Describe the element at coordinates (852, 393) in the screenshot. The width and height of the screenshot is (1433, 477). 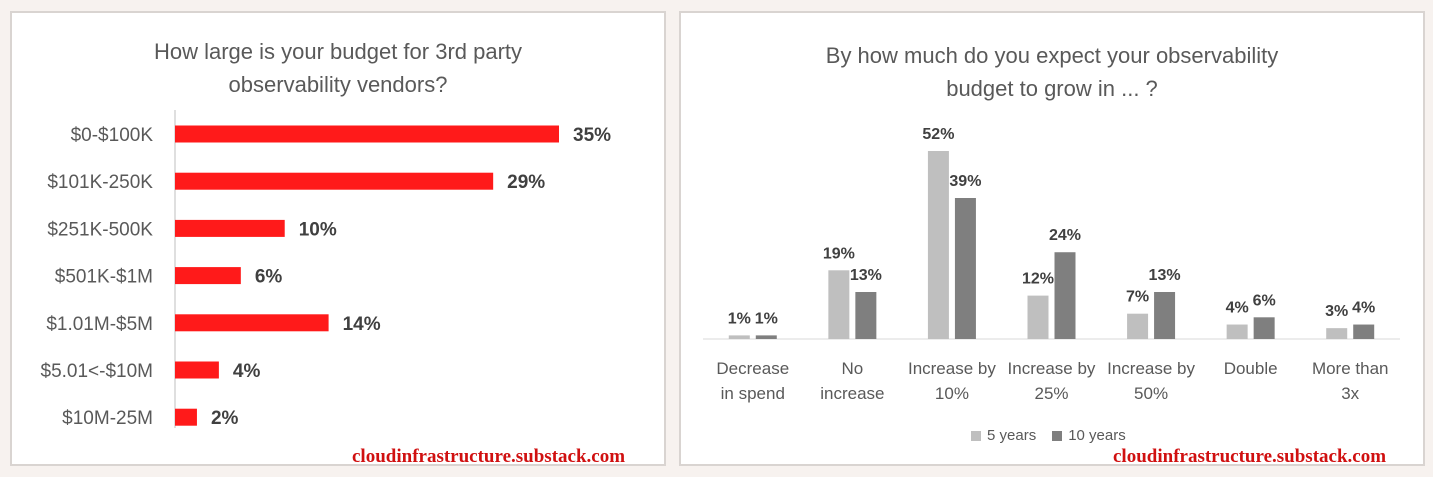
I see `x-tick-label: increase` at that location.